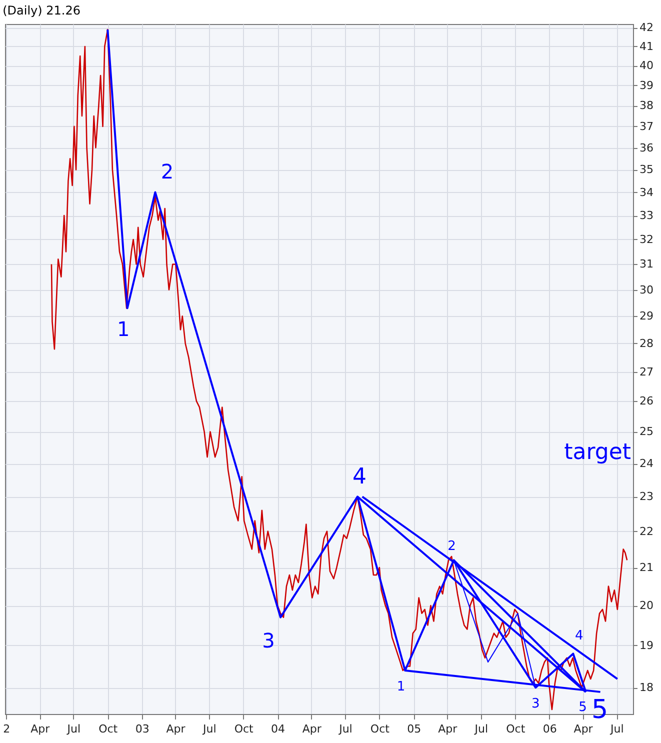 The height and width of the screenshot is (743, 661). What do you see at coordinates (647, 147) in the screenshot?
I see `y-tick-label: 36` at bounding box center [647, 147].